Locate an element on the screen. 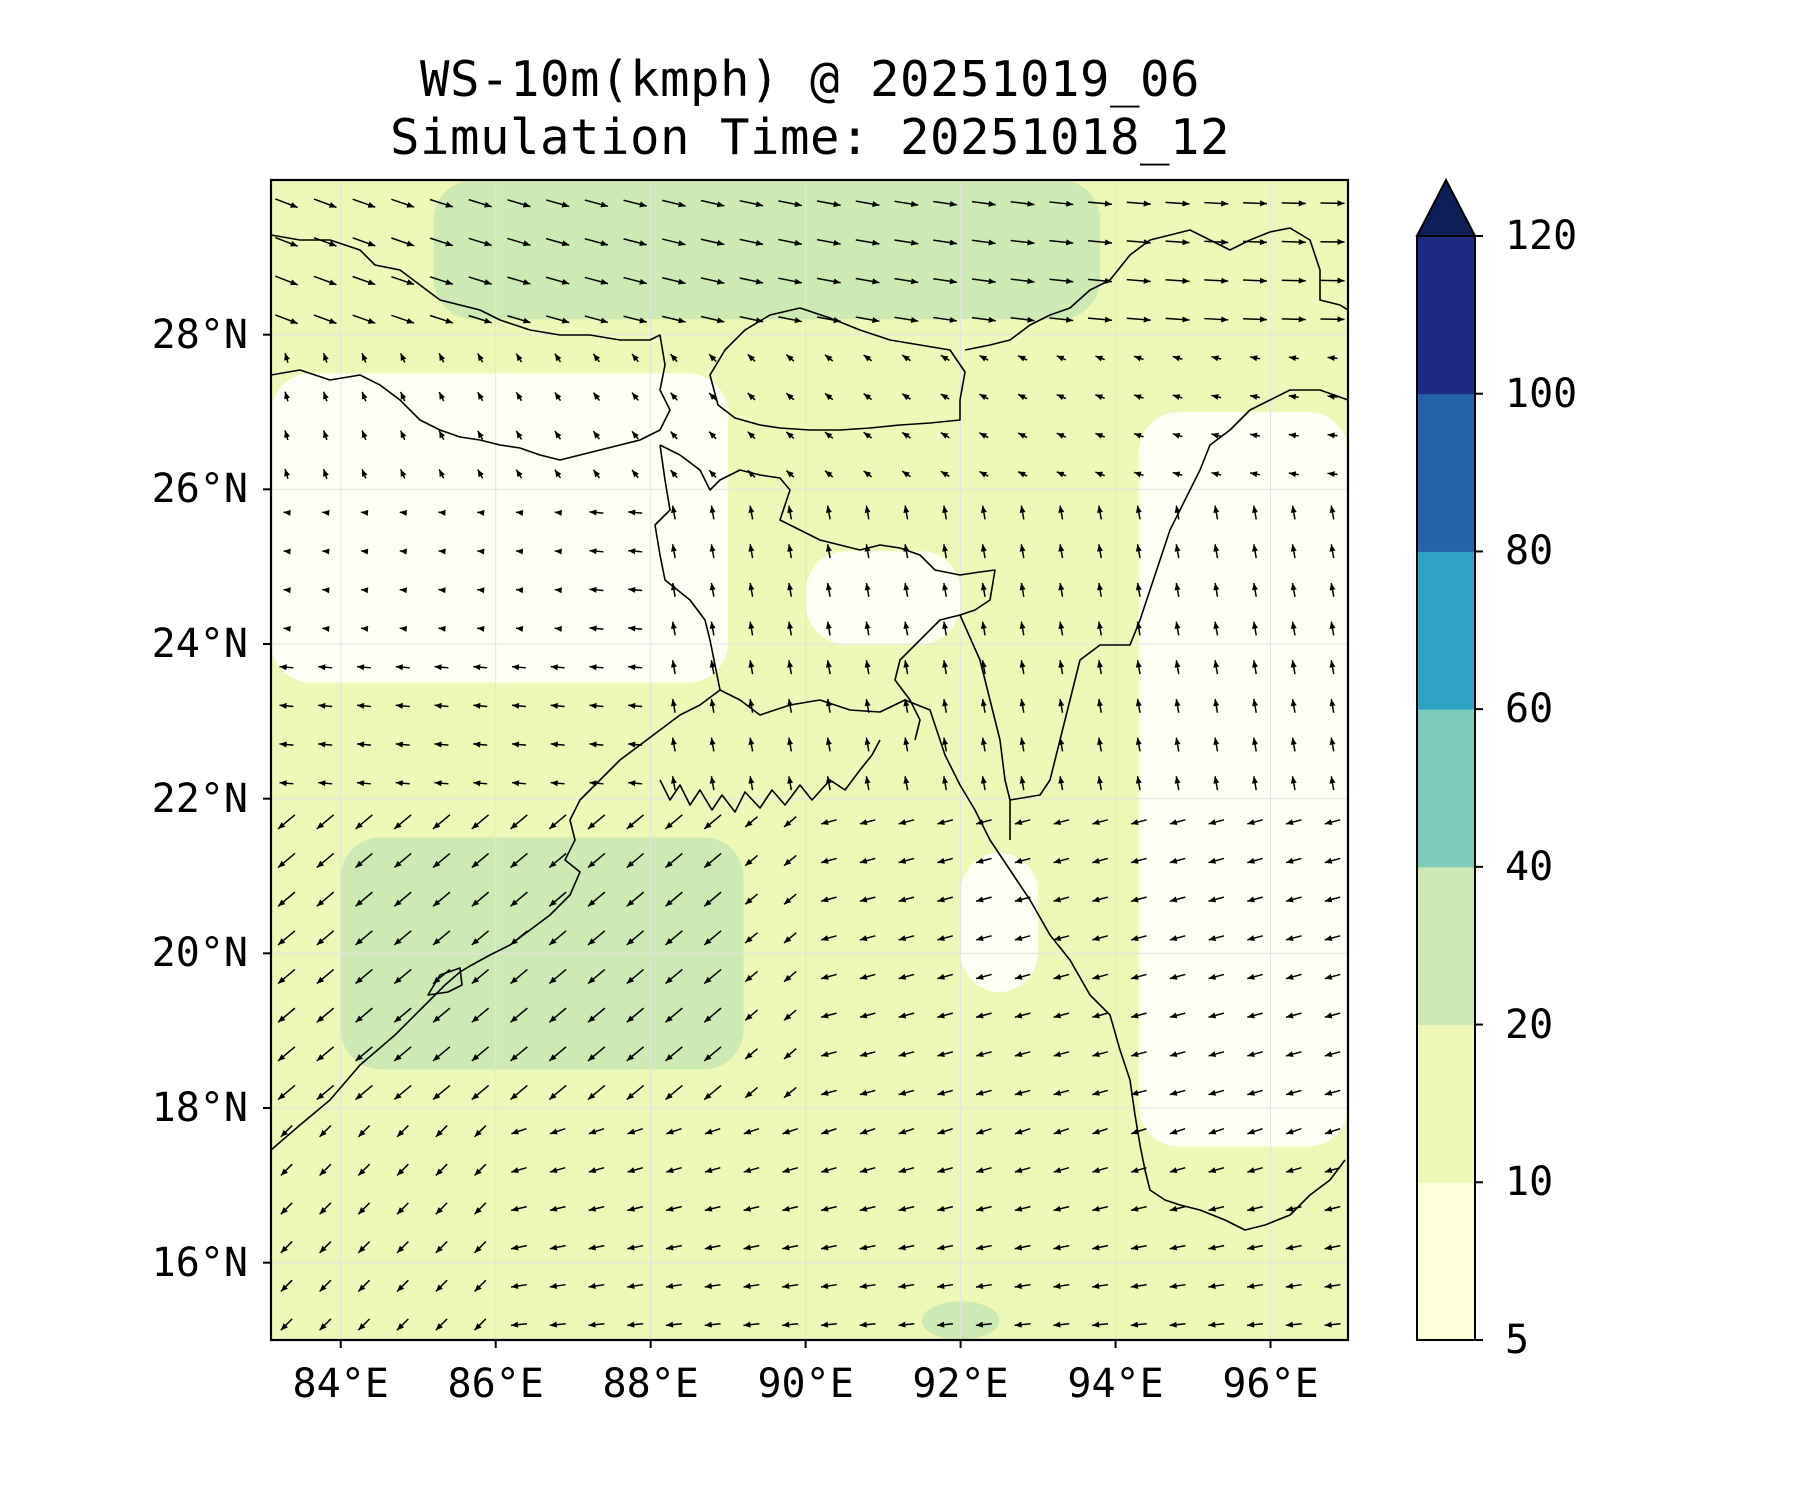 The height and width of the screenshot is (1500, 1800). bangladesh-border is located at coordinates (827, 592).